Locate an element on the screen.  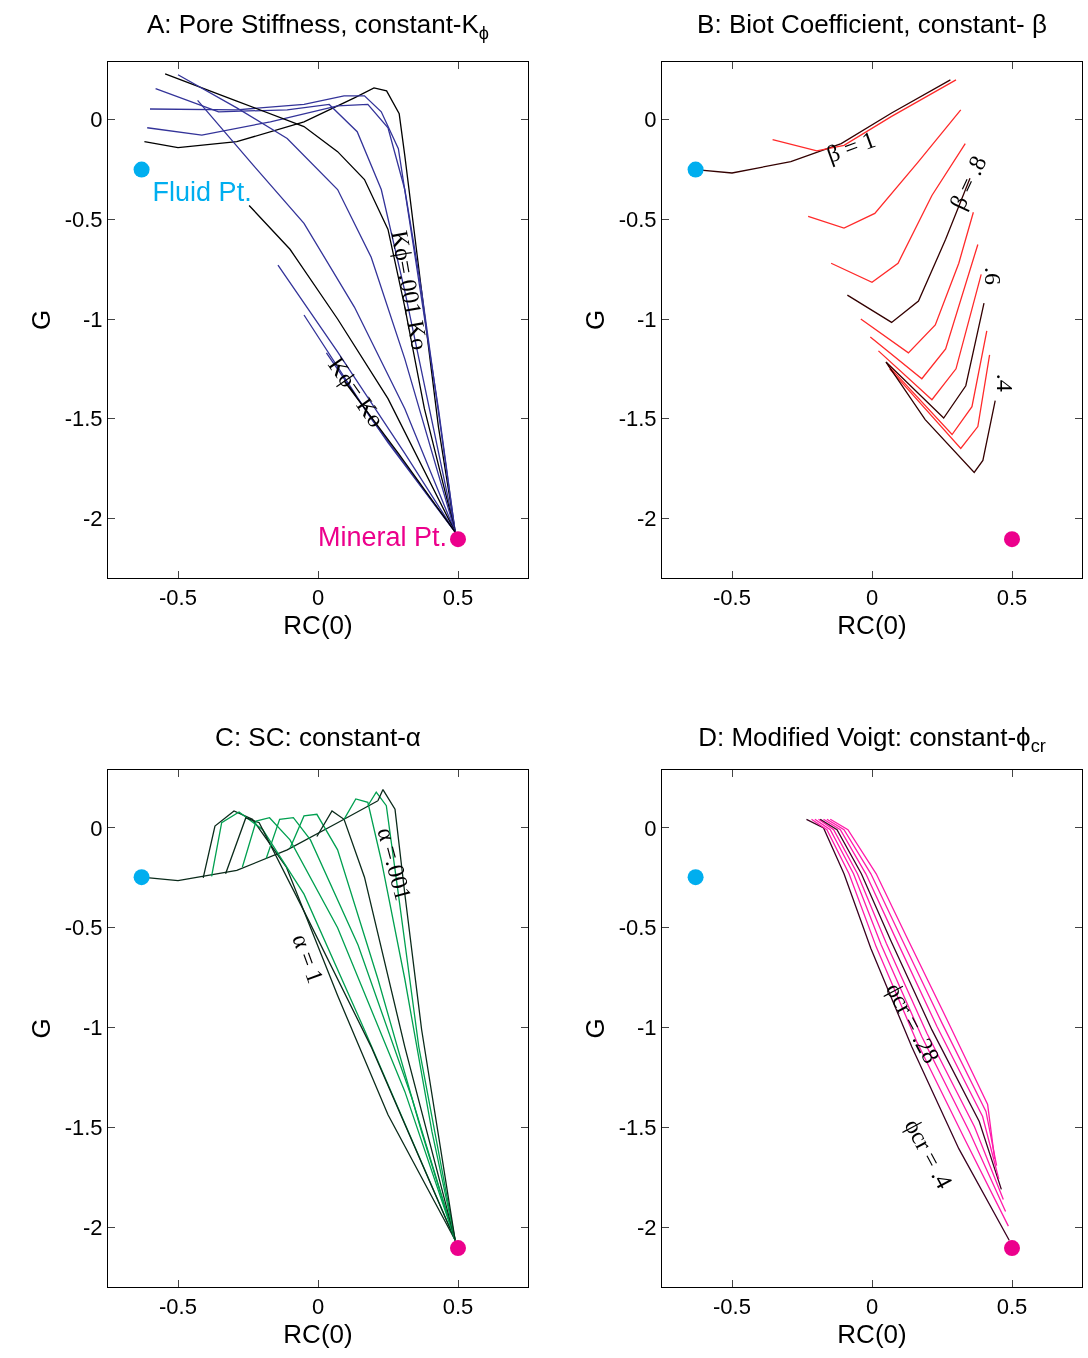
chart-title: D: Modified Voigt: constant-ϕ$_{cr}$ is located at coordinates (872, 739).